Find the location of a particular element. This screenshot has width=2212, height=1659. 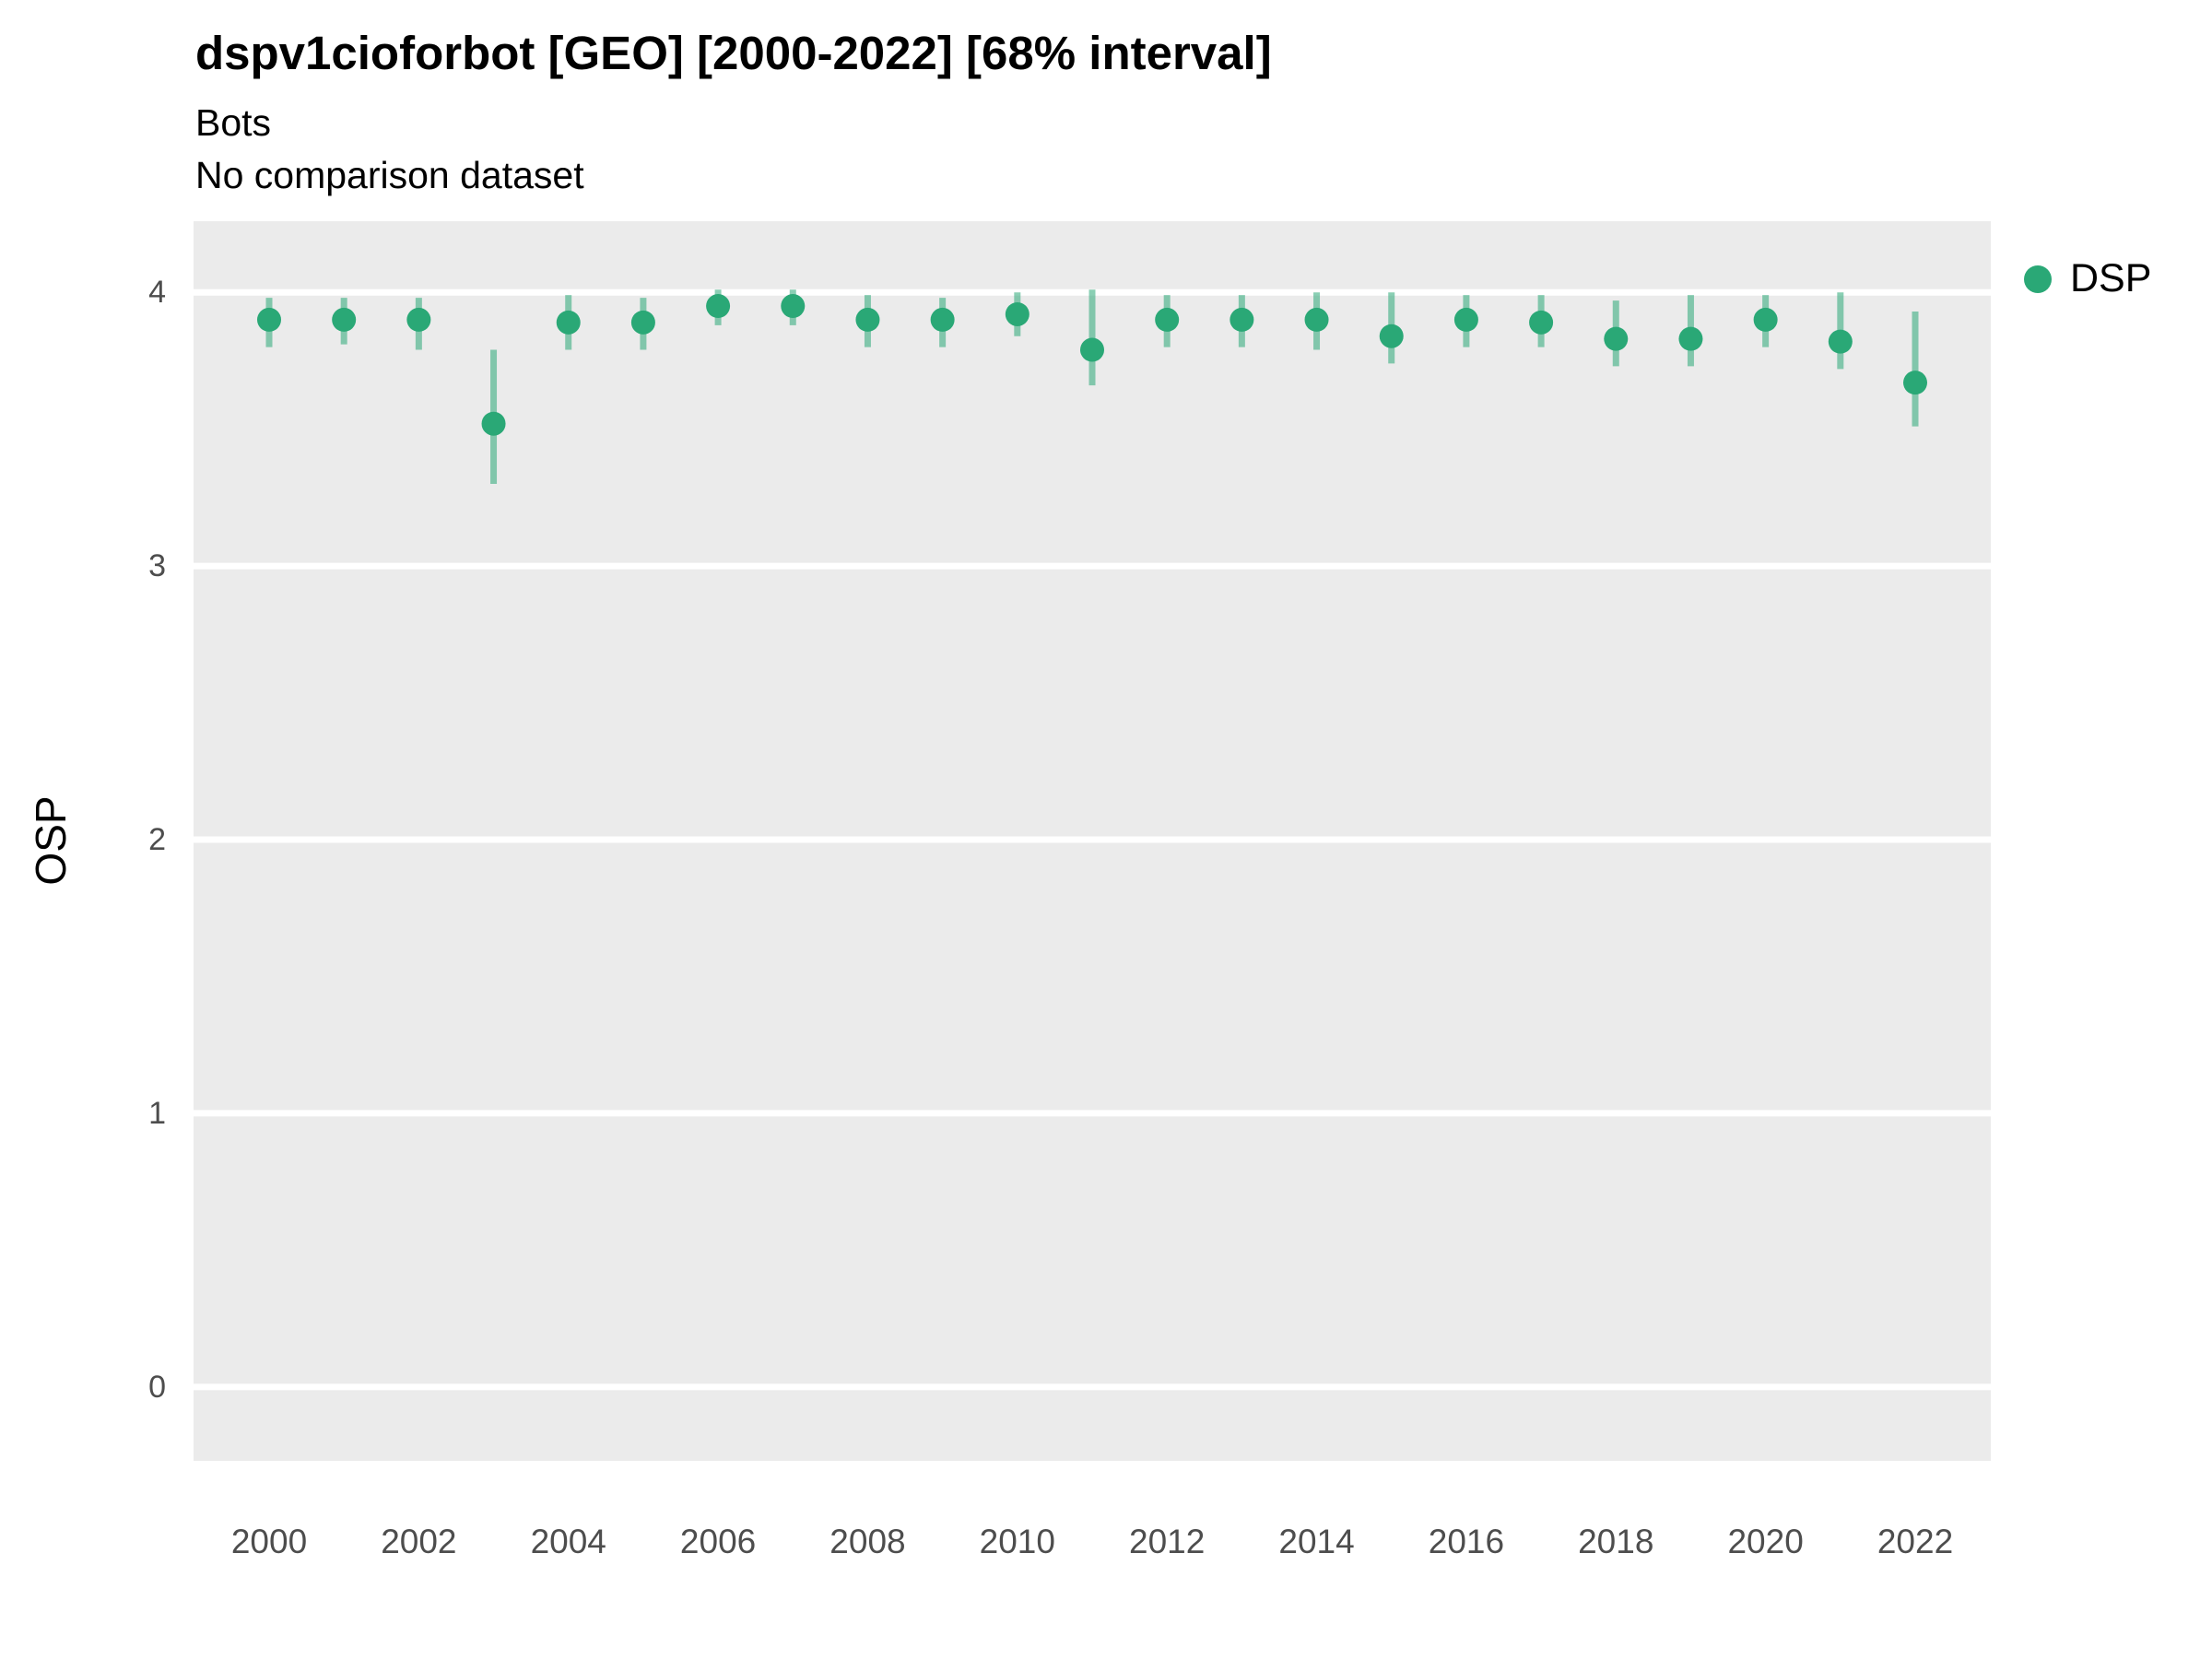

xtick-label-2010: 2010 is located at coordinates (1017, 1541).